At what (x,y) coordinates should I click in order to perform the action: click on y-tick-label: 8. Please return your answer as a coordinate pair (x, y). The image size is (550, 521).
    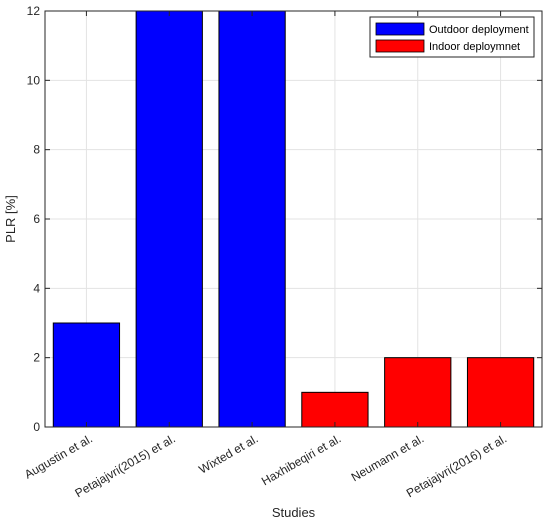
    Looking at the image, I should click on (36, 150).